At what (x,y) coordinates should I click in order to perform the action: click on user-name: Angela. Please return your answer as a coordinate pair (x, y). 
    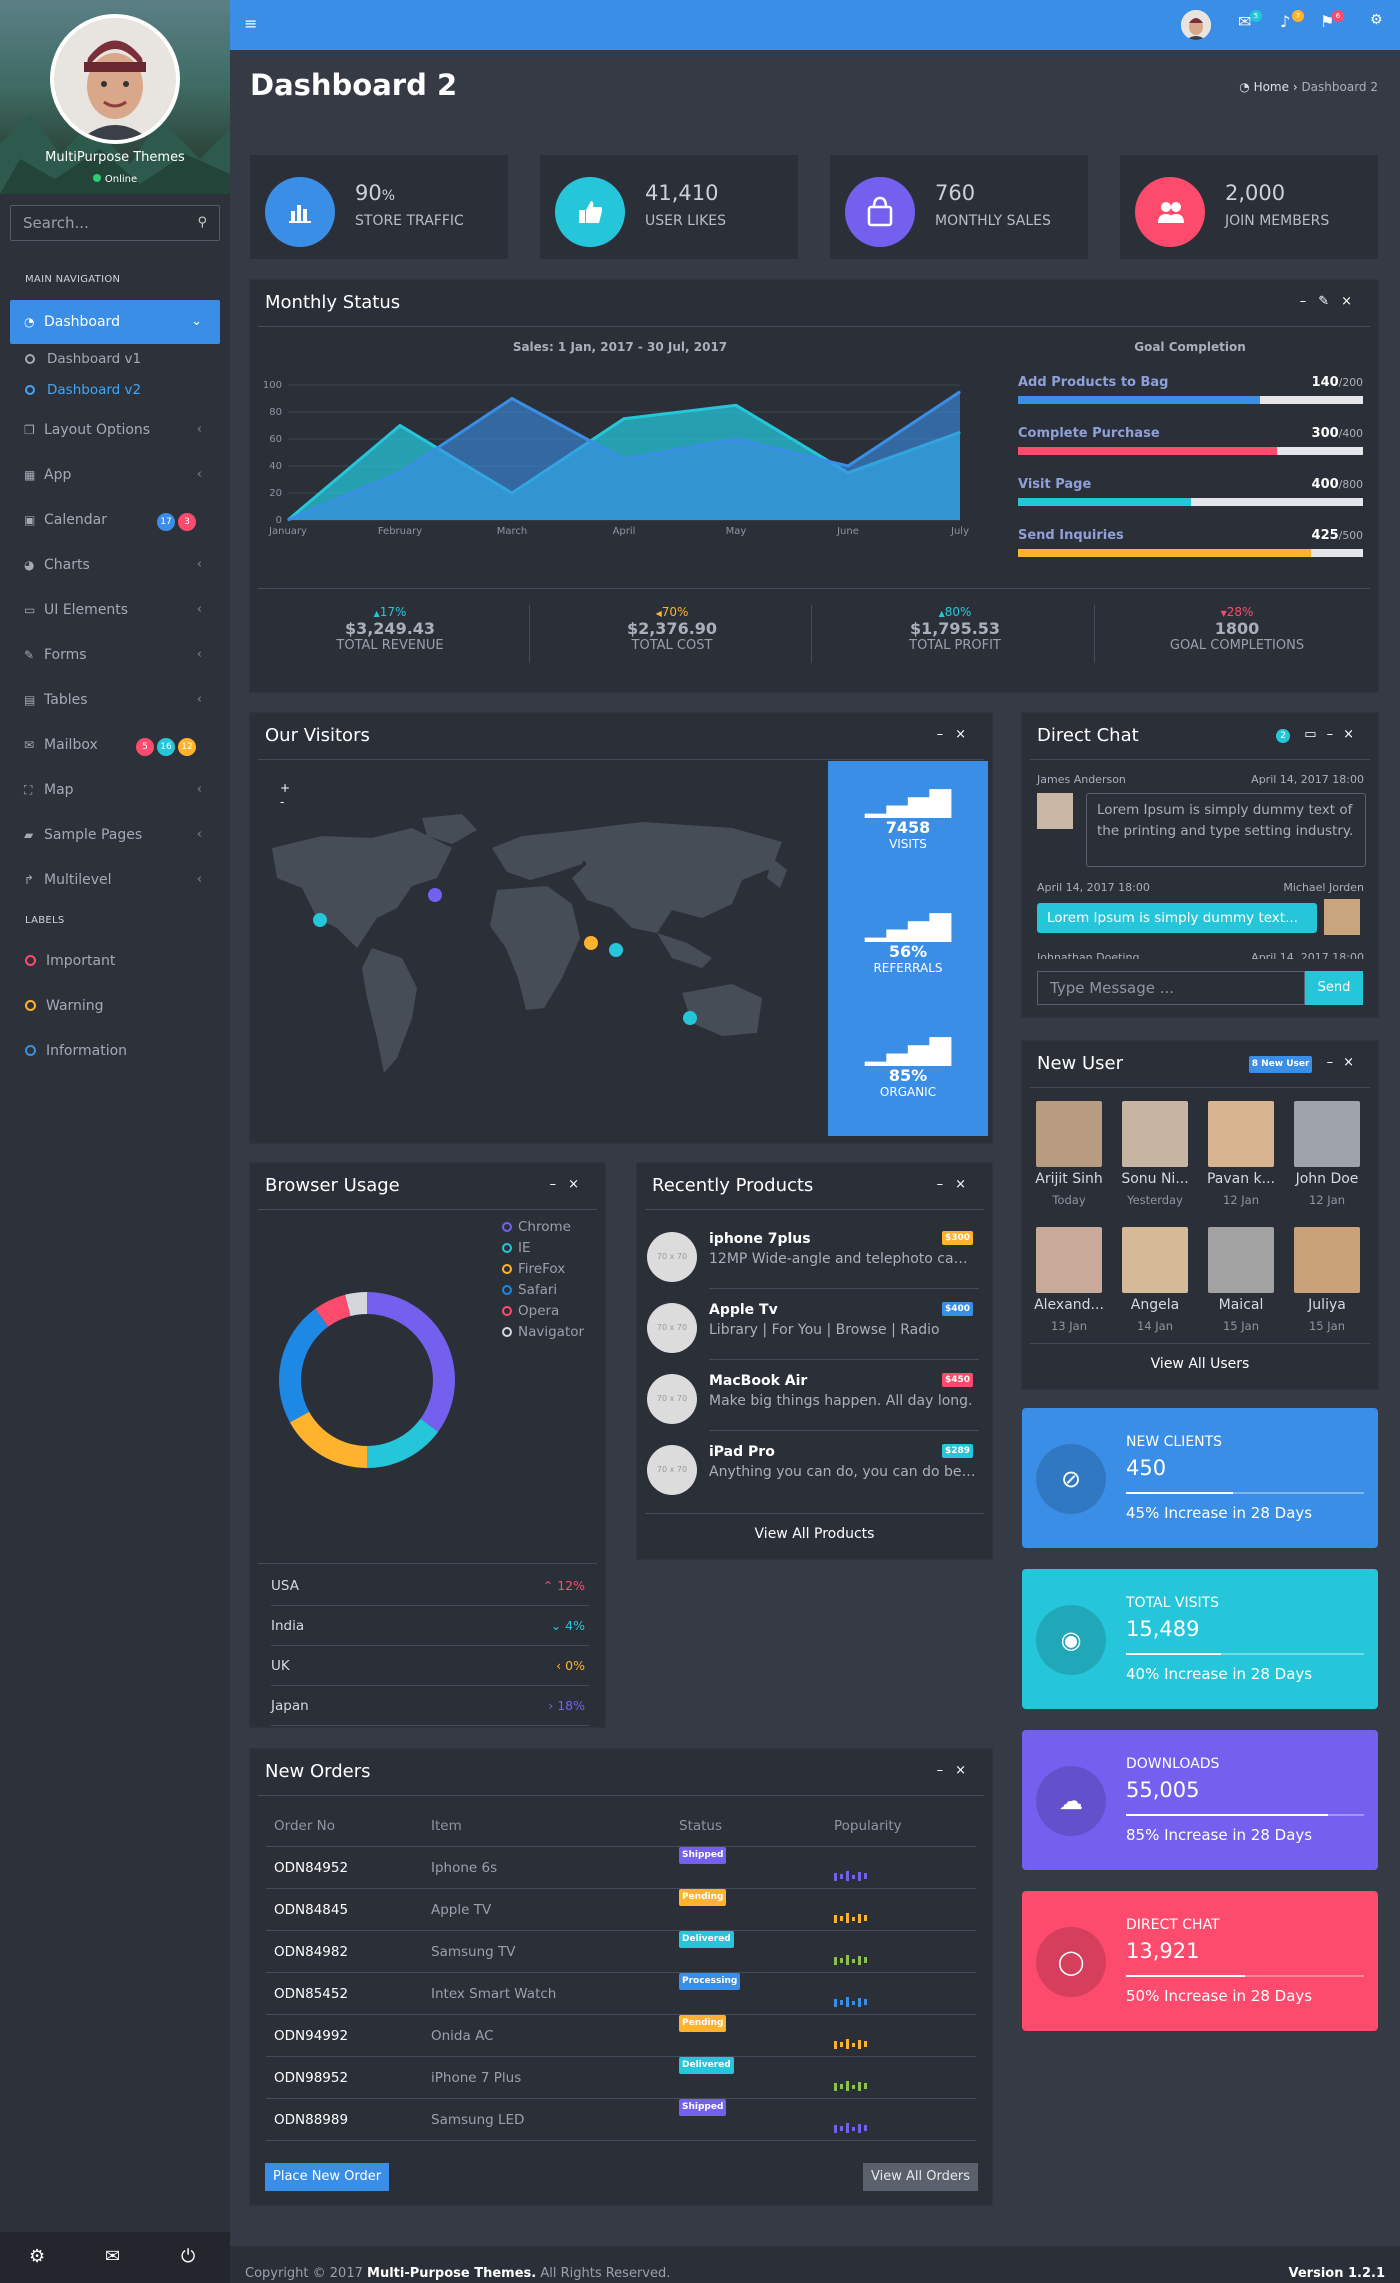
    Looking at the image, I should click on (1155, 1305).